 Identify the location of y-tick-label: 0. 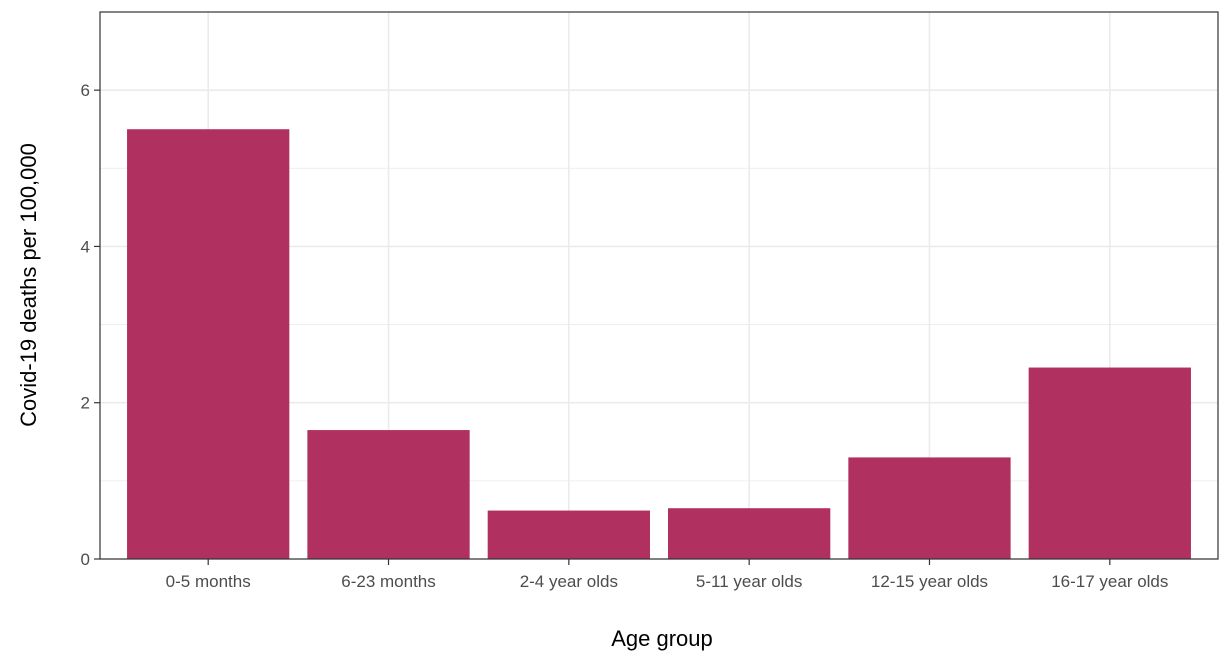
(85, 559).